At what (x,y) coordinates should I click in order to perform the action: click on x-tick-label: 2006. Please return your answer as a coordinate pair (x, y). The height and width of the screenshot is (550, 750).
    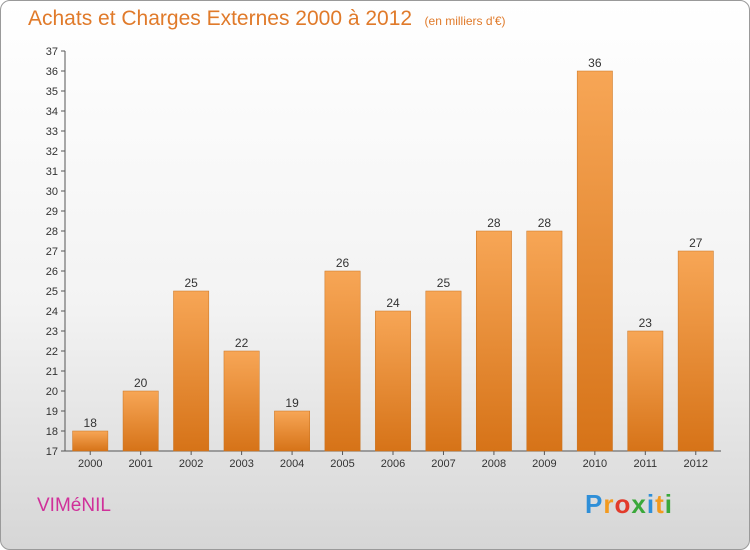
    Looking at the image, I should click on (393, 464).